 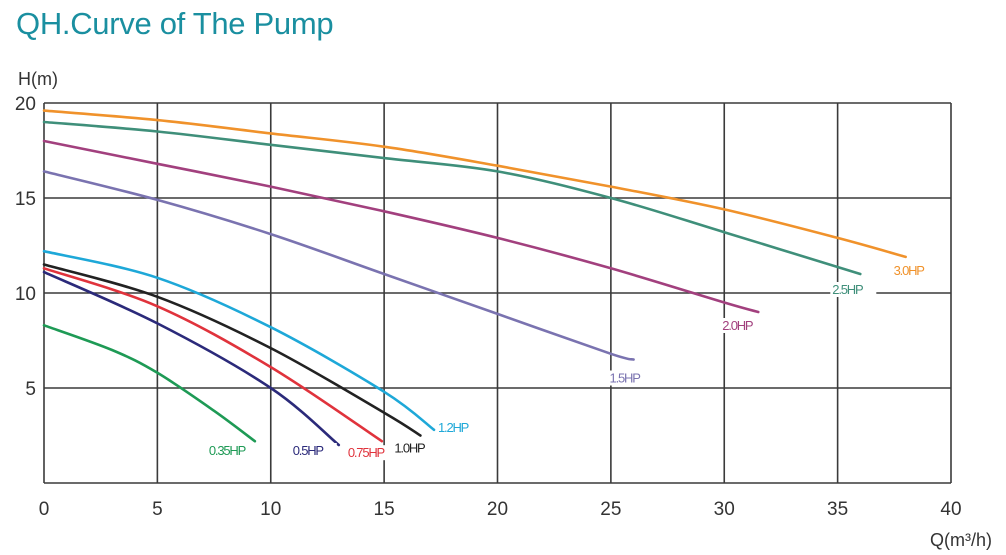 I want to click on y-axis-label: H(m), so click(x=38, y=79).